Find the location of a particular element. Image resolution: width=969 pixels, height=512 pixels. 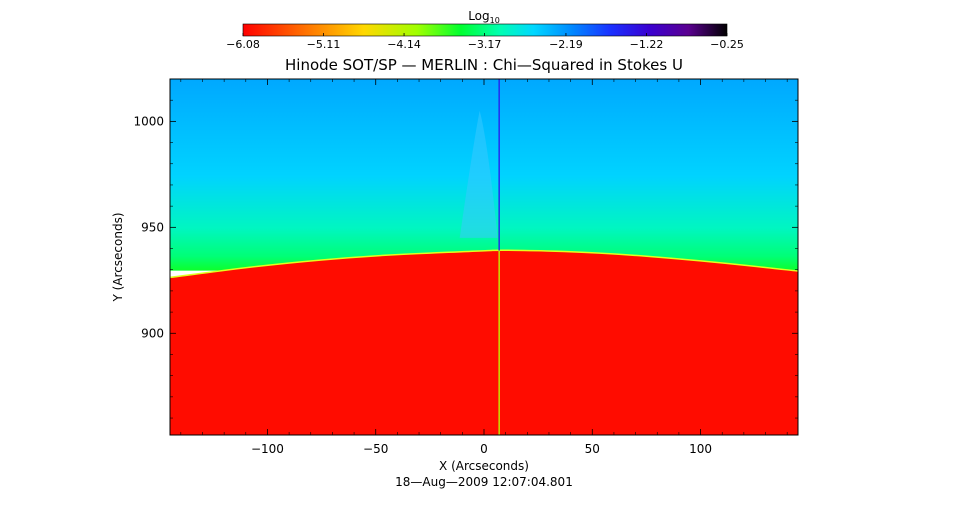

colorbar-tick-label: −4.14 is located at coordinates (404, 44).